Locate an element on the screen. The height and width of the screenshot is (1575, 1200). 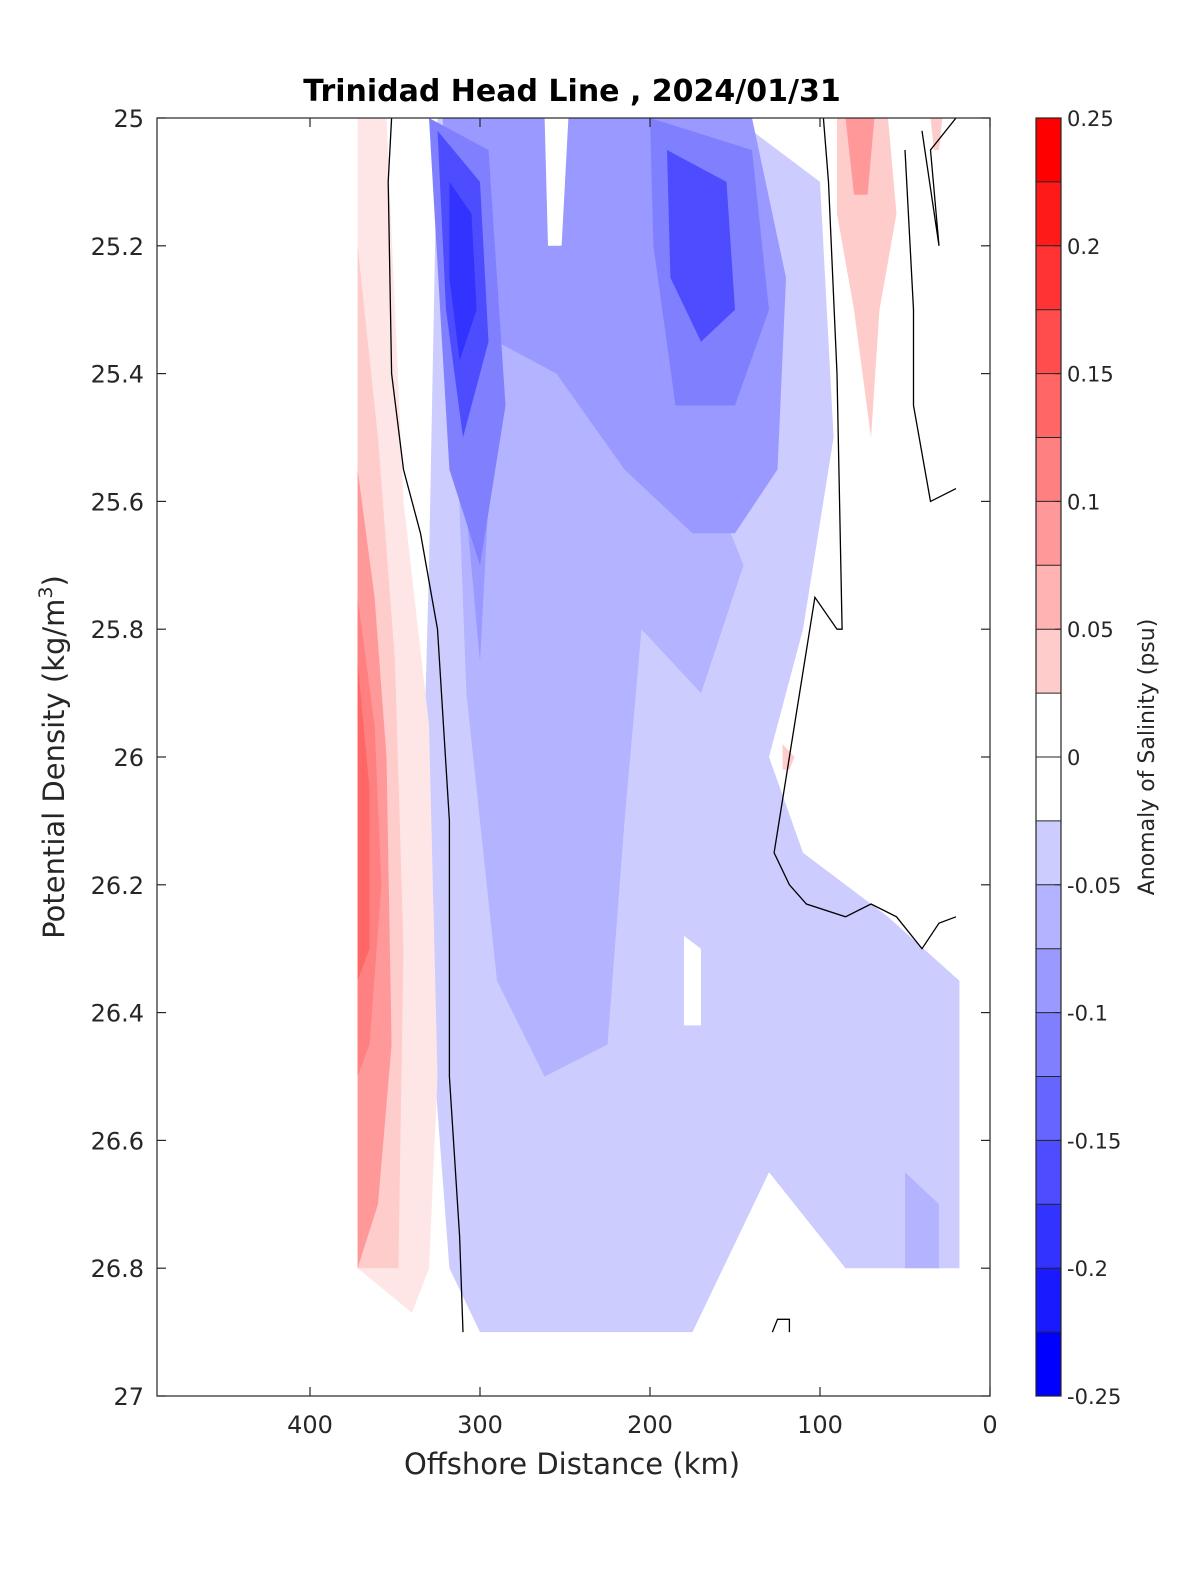
colorbar-tick-label: -0.05 is located at coordinates (1094, 886).